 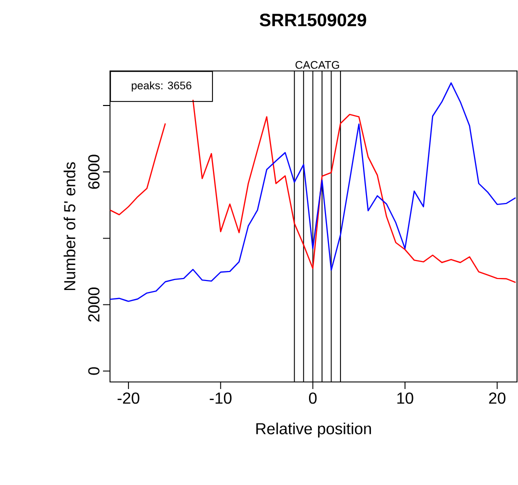 I want to click on x-tick-label: 20, so click(x=497, y=398).